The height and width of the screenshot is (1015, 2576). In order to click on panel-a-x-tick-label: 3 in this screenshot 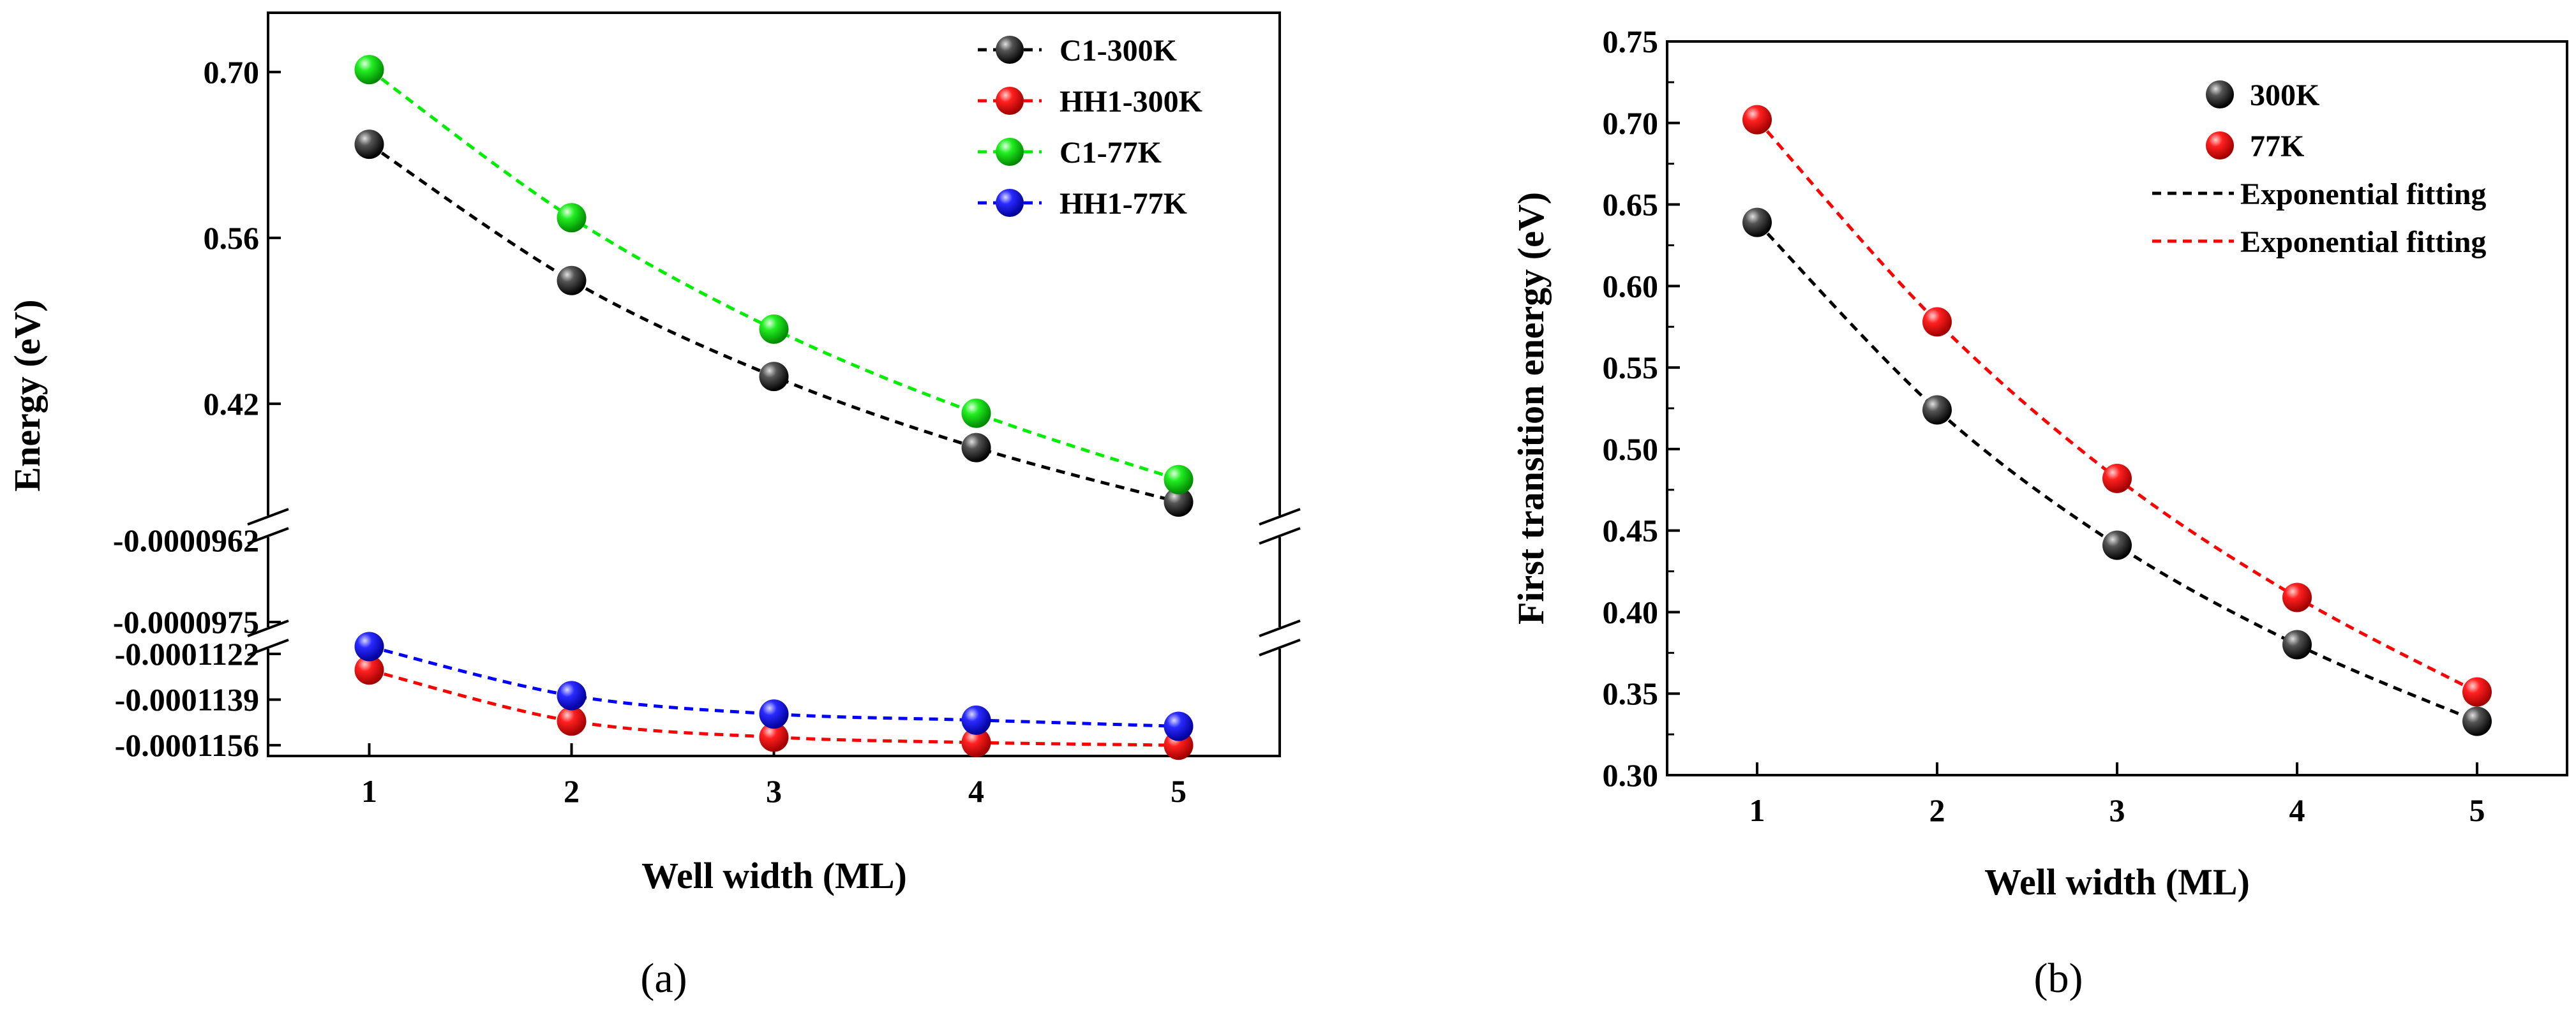, I will do `click(774, 791)`.